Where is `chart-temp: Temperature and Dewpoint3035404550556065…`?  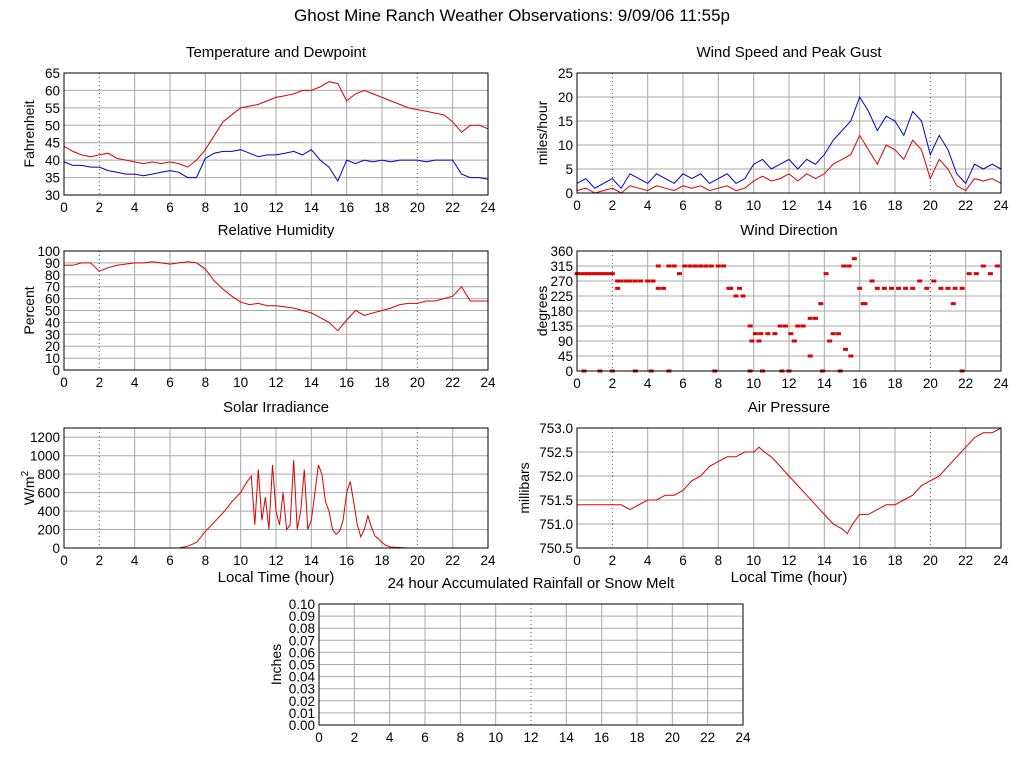
chart-temp: Temperature and Dewpoint3035404550556065… is located at coordinates (258, 129).